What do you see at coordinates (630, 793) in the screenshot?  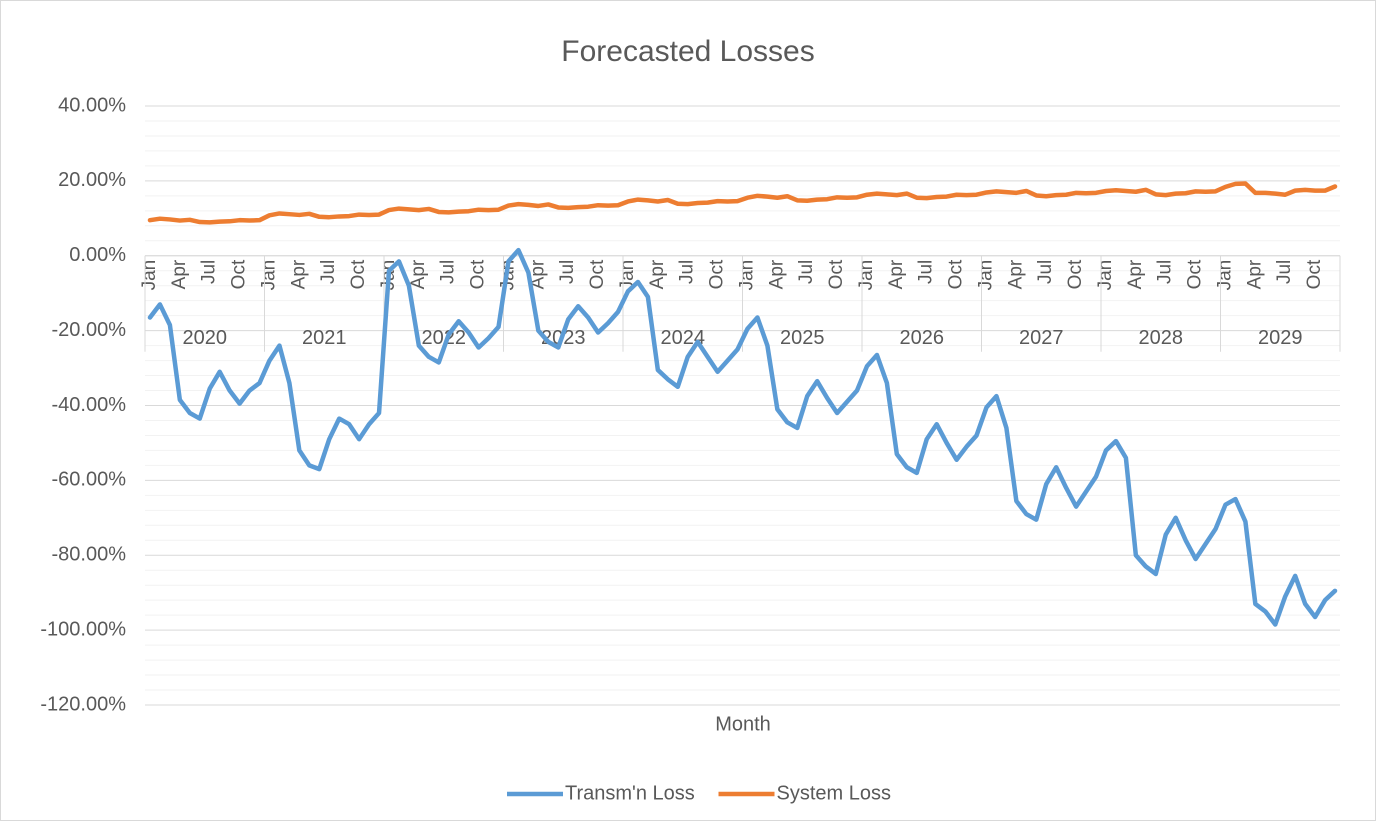 I see `legend-label: Transm'n Loss` at bounding box center [630, 793].